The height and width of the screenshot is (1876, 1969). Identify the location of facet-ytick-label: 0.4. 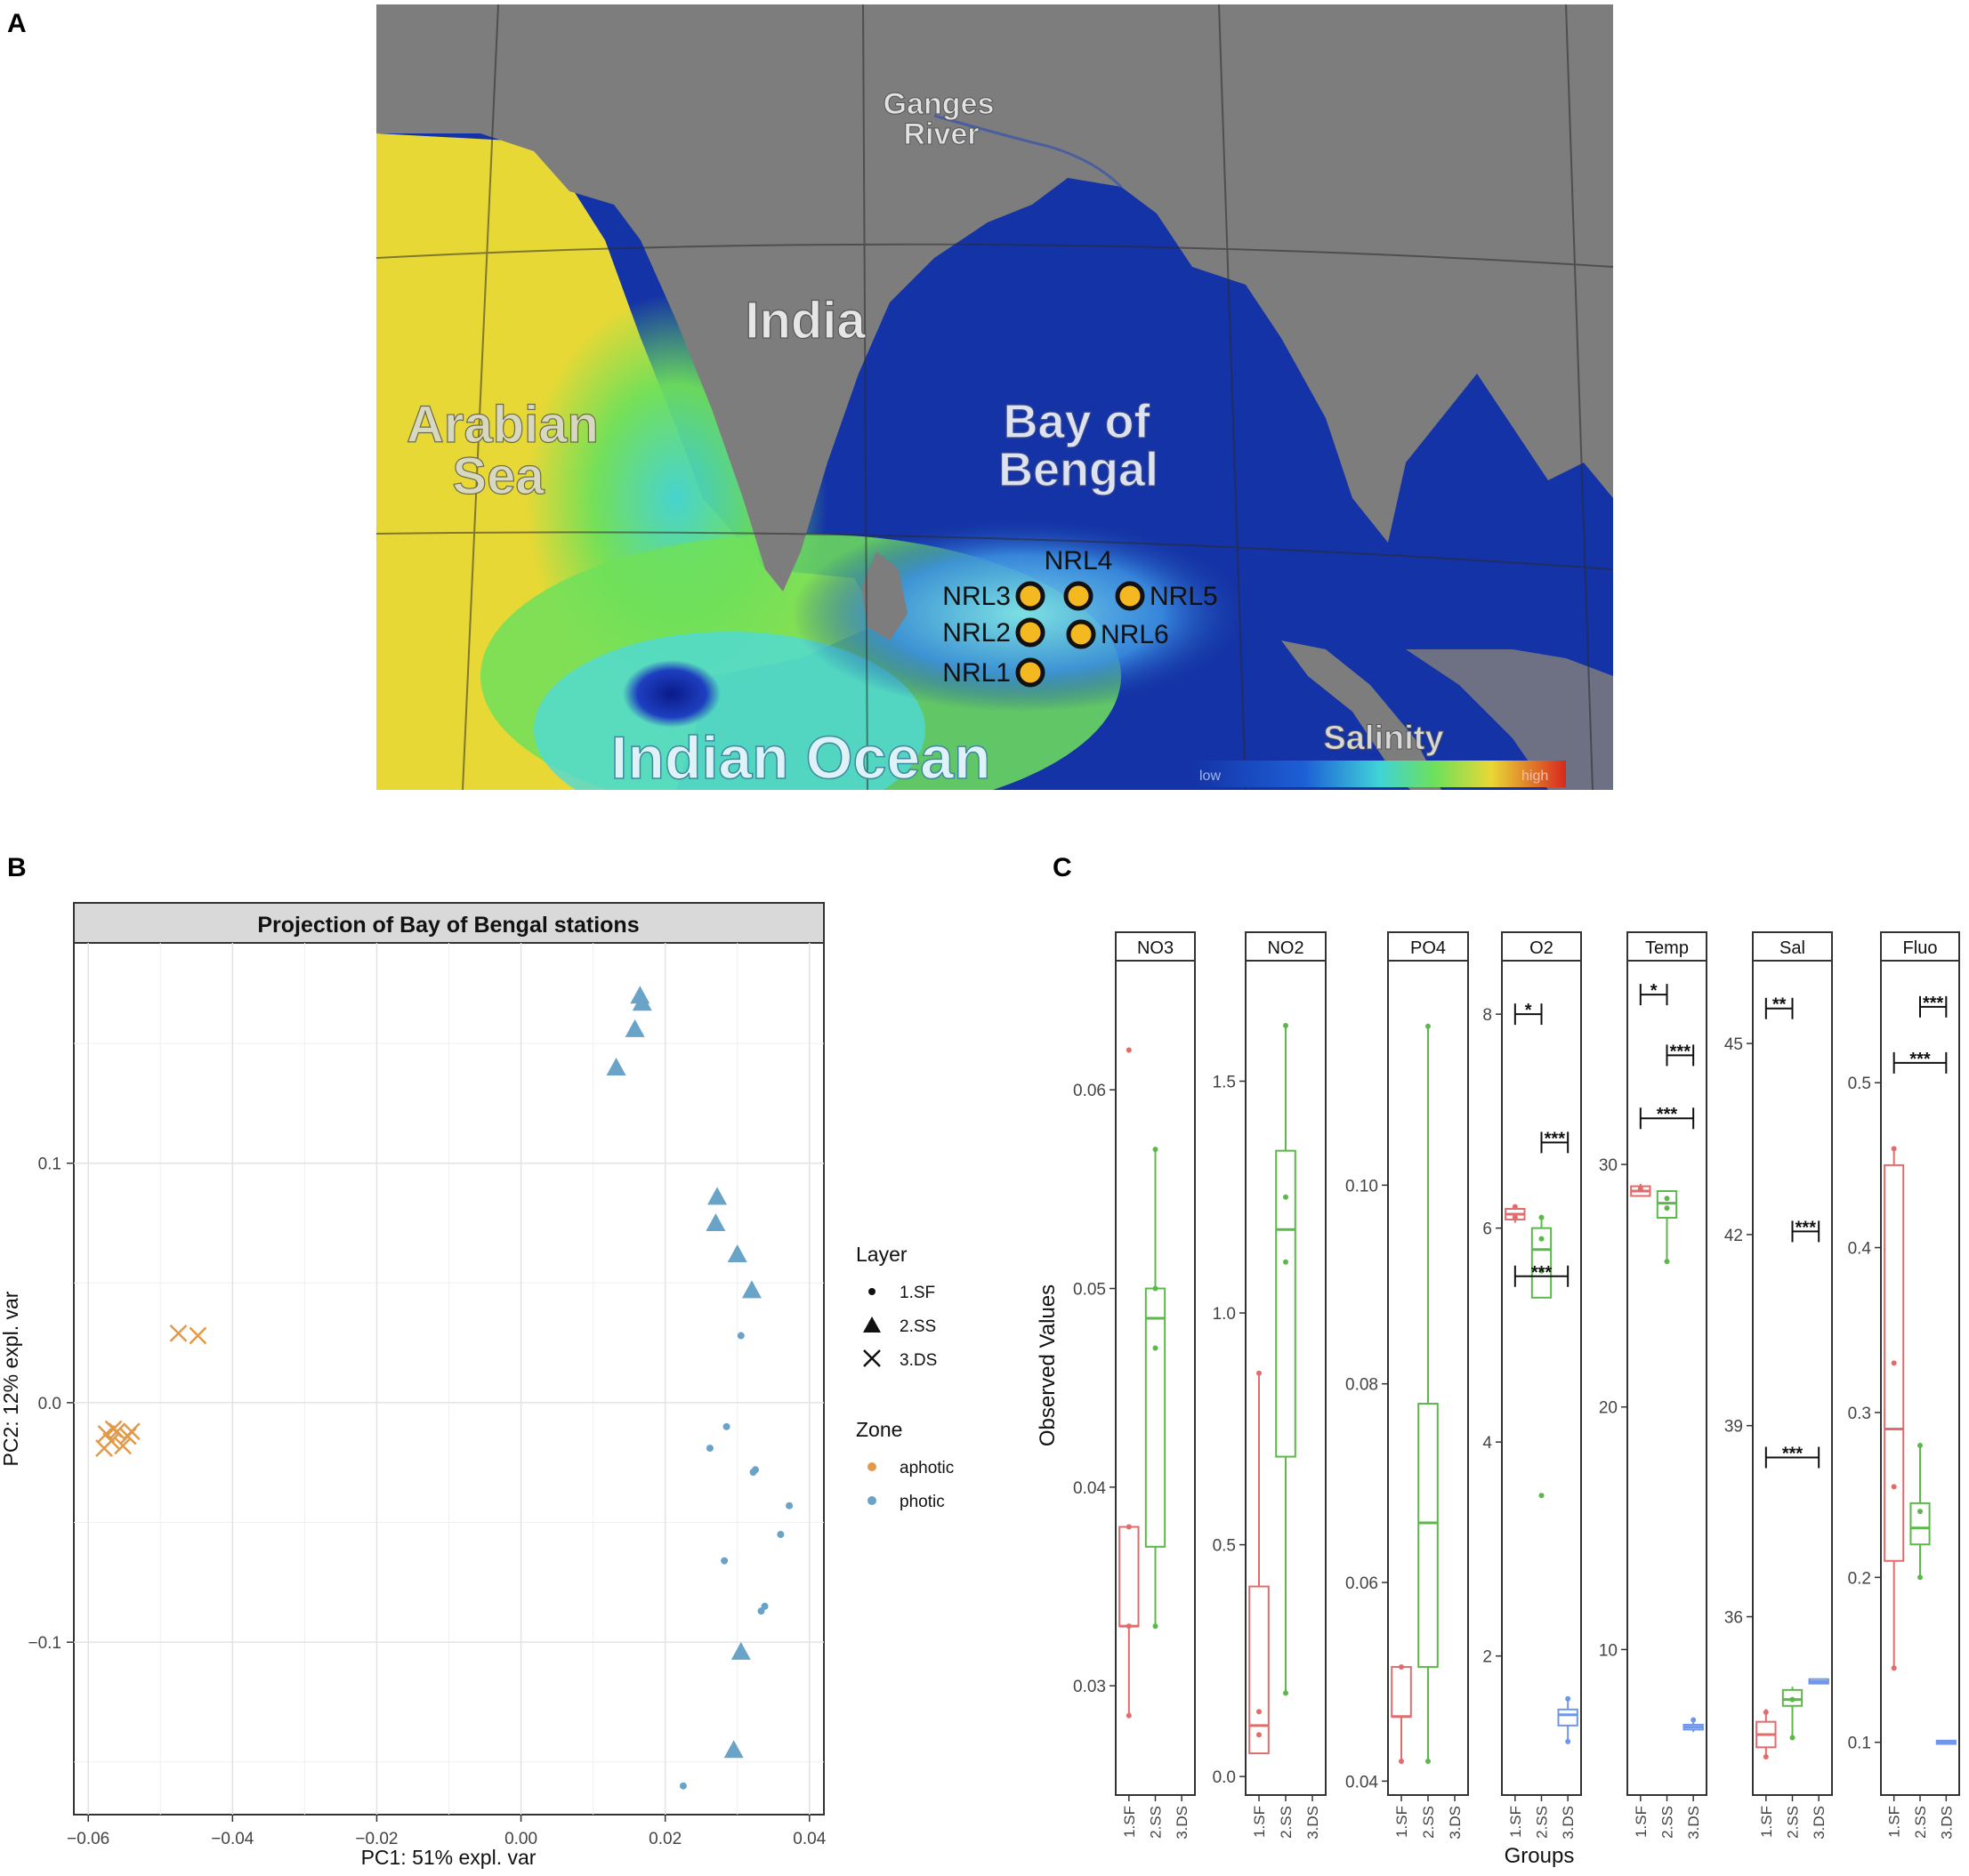
(1860, 1249).